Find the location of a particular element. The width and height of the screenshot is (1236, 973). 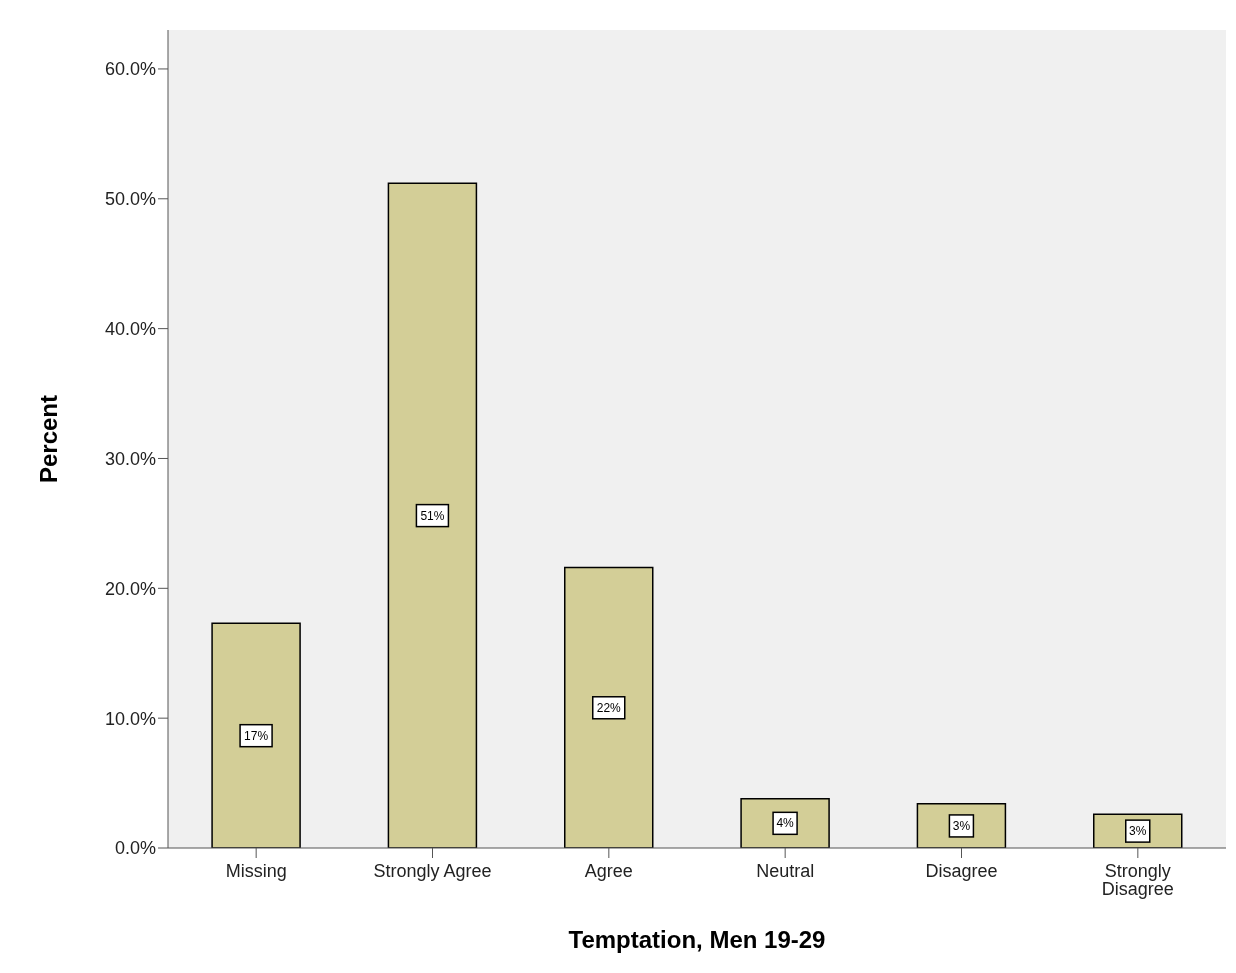

y-axis-title: Percent is located at coordinates (48, 439).